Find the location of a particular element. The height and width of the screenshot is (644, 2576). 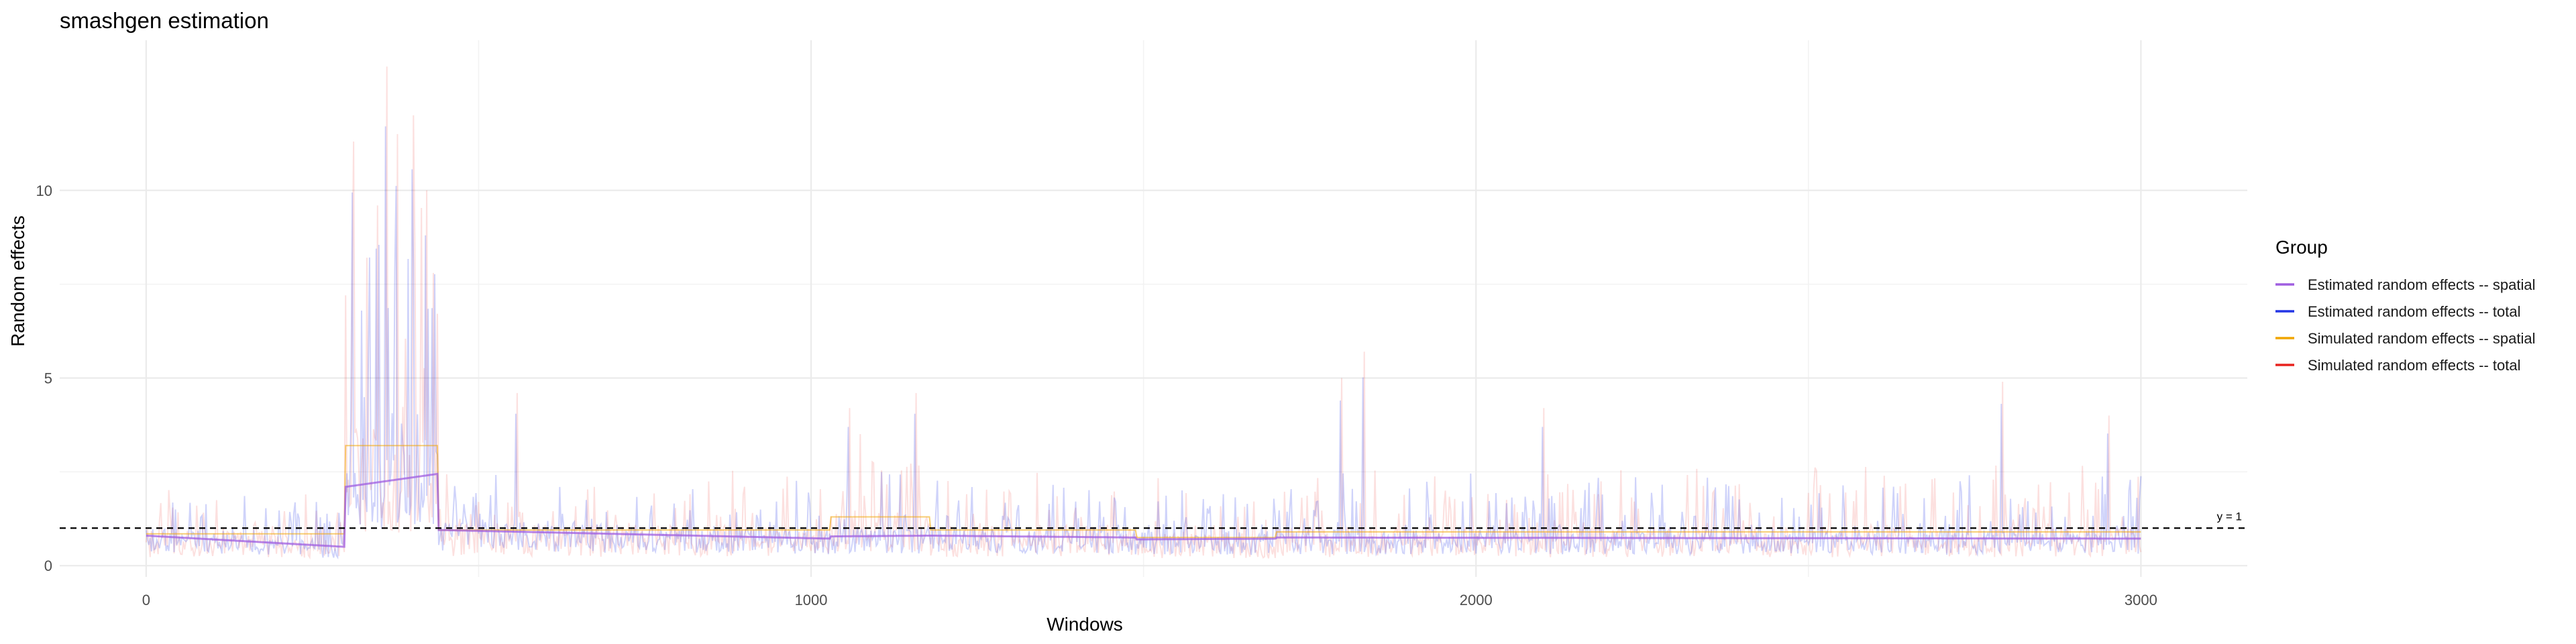

x-tick-label: 2000 is located at coordinates (1476, 600).